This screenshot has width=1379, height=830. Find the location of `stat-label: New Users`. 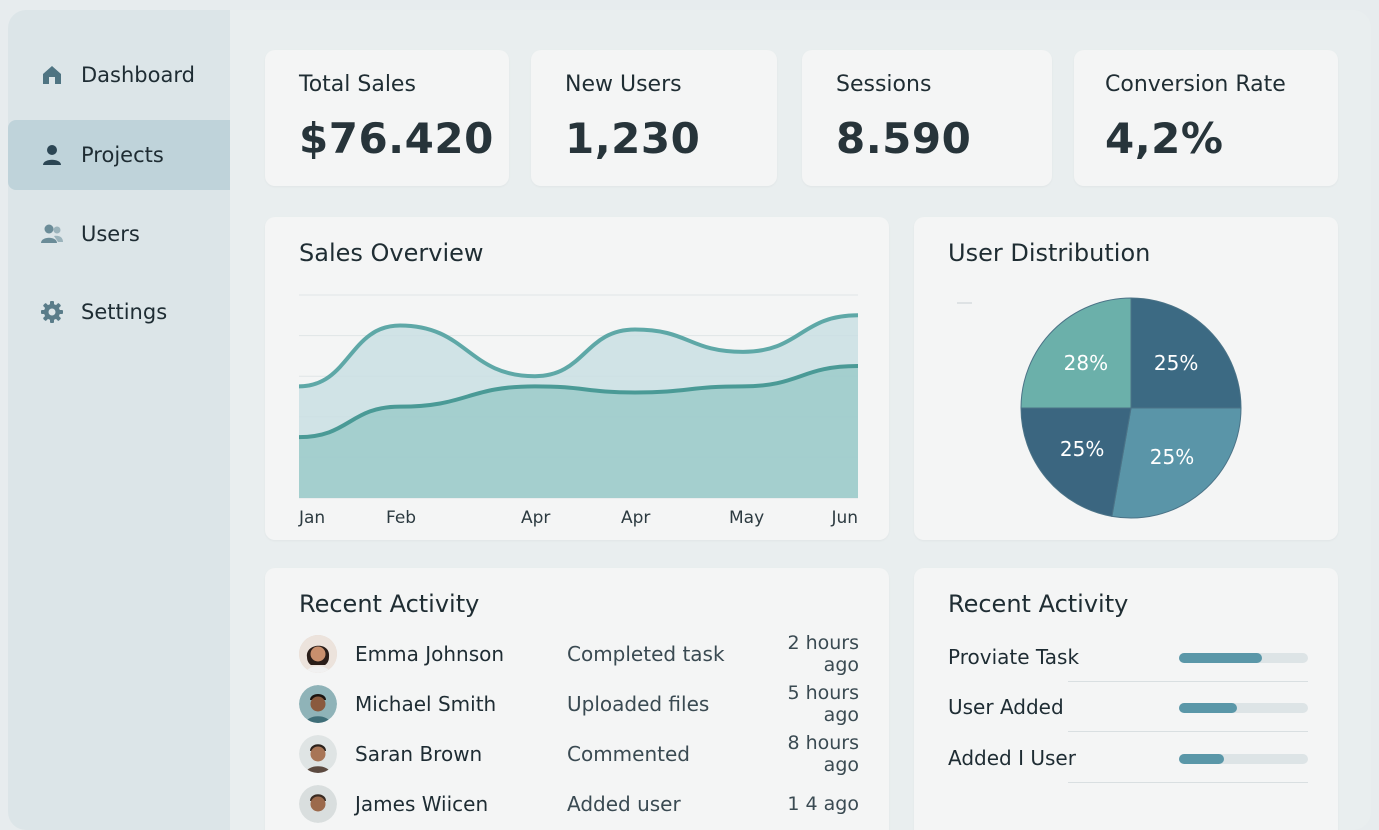

stat-label: New Users is located at coordinates (623, 84).